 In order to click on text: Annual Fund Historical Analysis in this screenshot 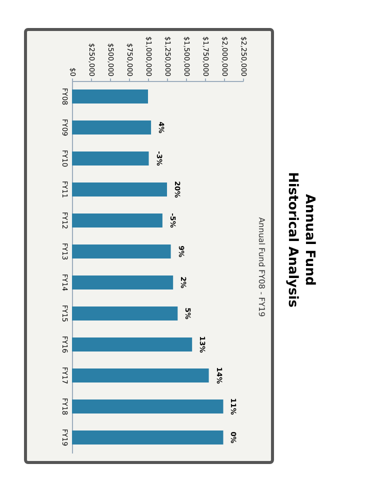, I will do `click(301, 240)`.